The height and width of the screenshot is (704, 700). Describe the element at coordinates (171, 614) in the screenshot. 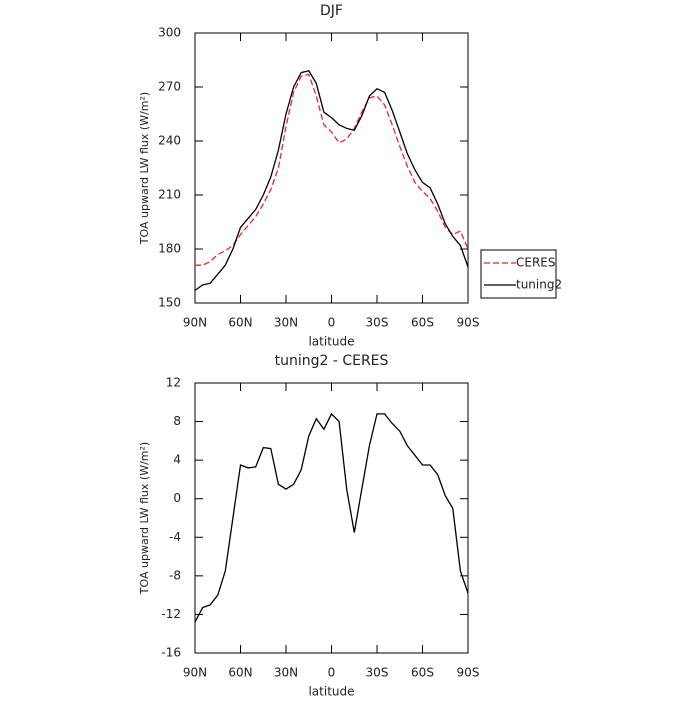

I see `y-tick-label: -12` at that location.